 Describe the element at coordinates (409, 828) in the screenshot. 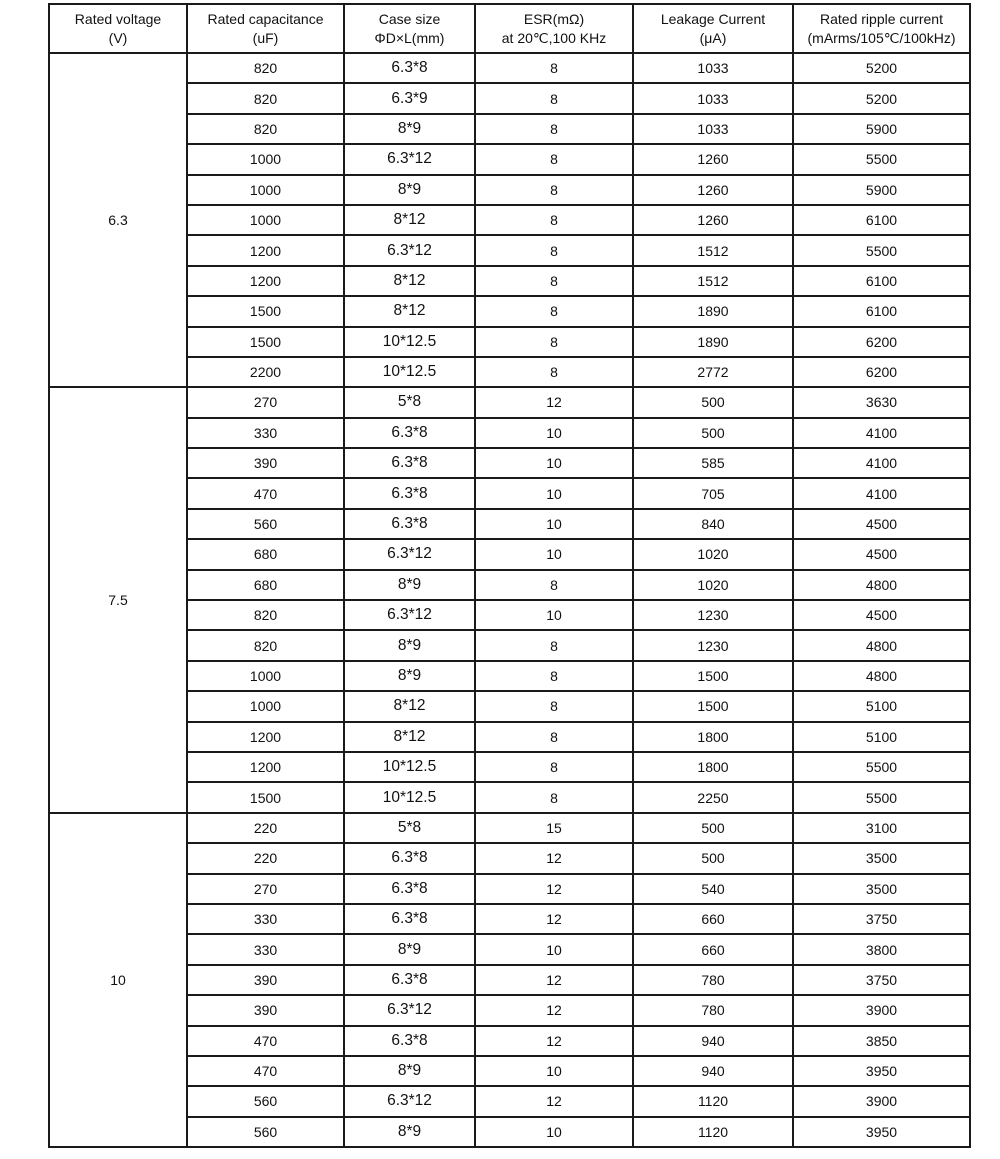

I see `cell-case-size: 5*8` at that location.